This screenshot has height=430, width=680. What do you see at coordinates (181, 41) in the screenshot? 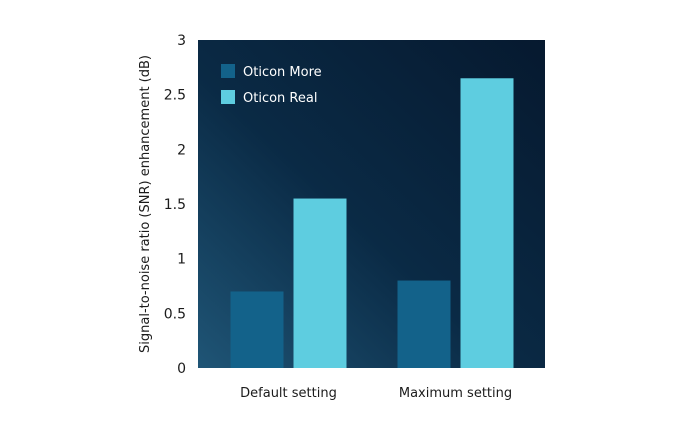
I see `y-tick-label: 3` at bounding box center [181, 41].